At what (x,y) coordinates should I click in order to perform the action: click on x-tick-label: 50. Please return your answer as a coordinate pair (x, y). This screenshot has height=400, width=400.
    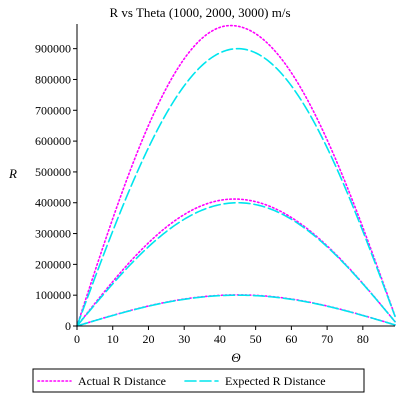
    Looking at the image, I should click on (256, 339).